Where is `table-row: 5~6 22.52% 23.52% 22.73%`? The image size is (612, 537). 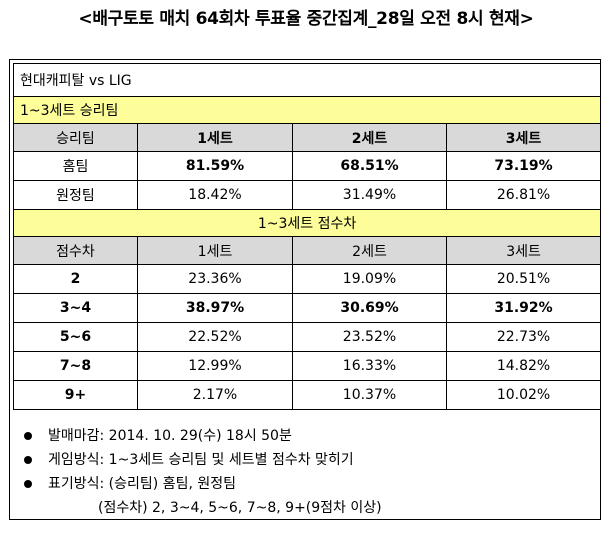 table-row: 5~6 22.52% 23.52% 22.73% is located at coordinates (307, 337).